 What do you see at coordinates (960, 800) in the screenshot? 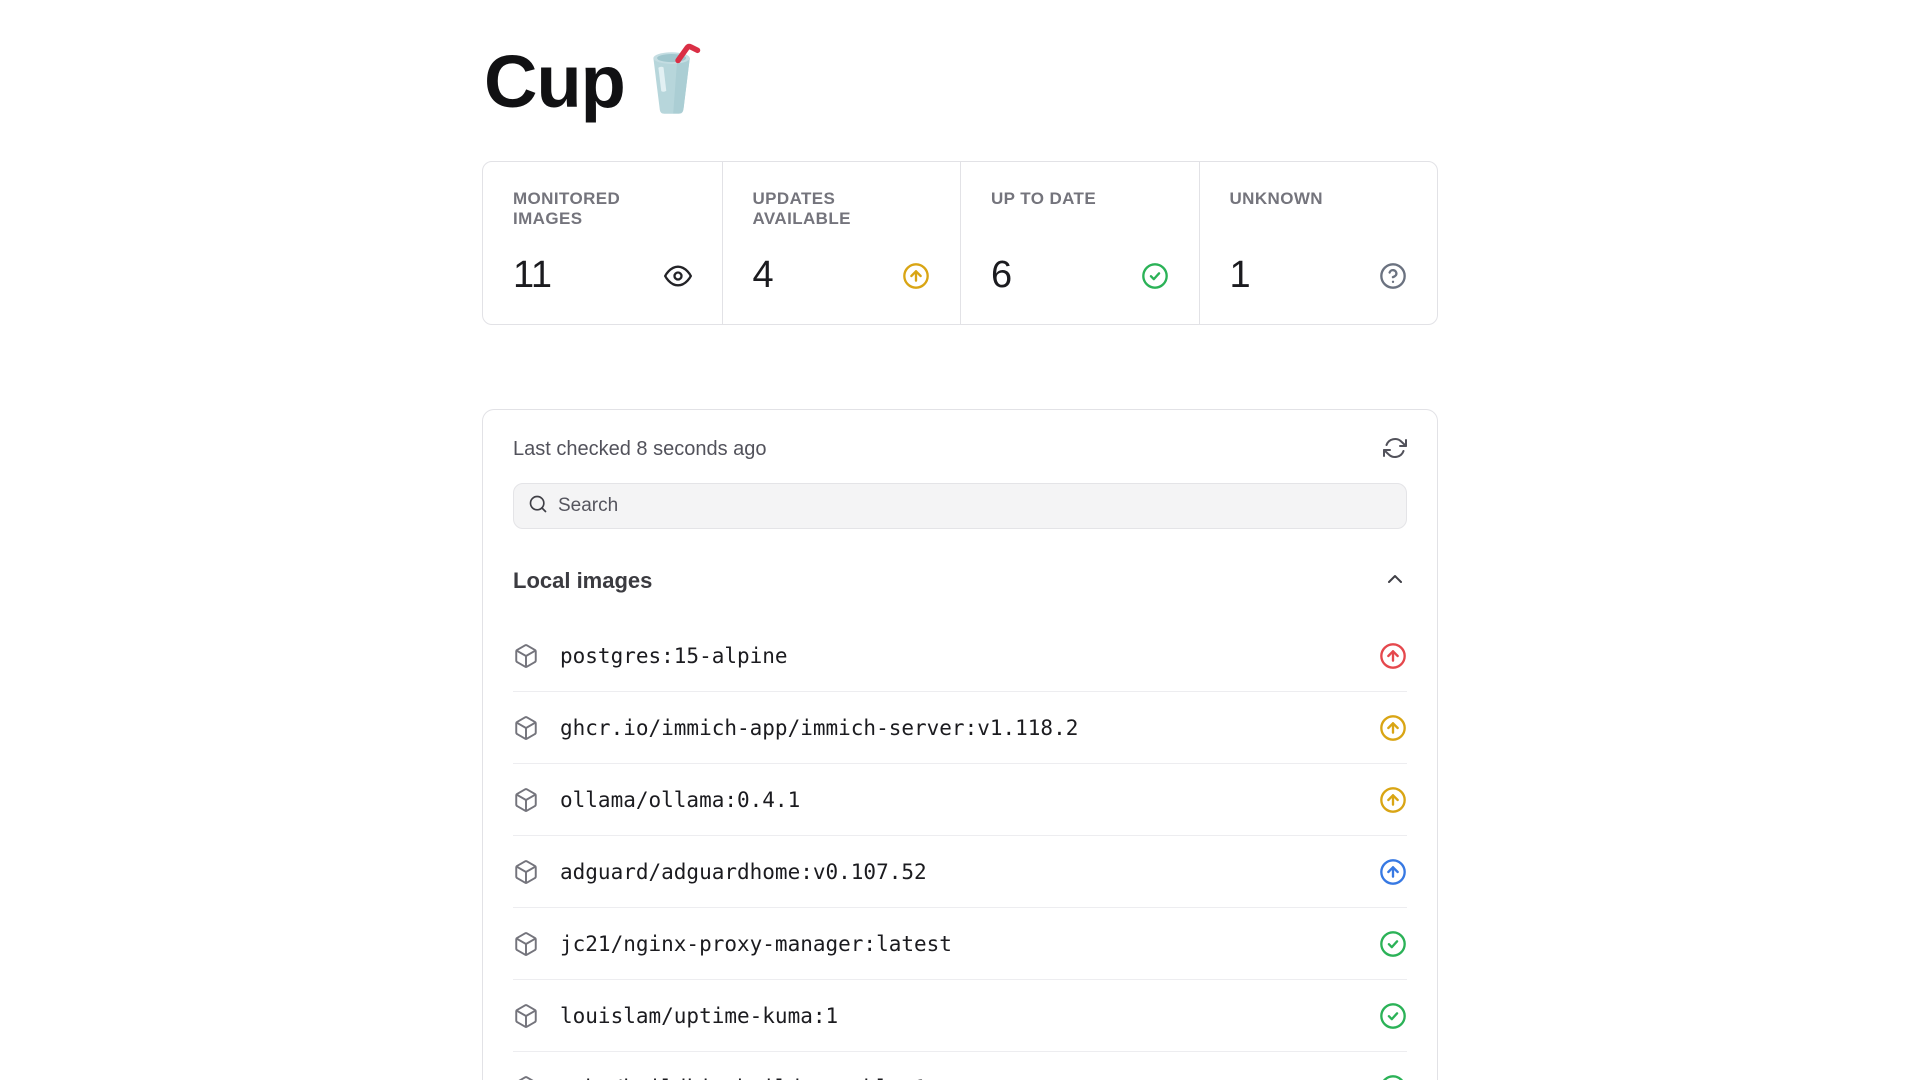
I see `image-row: ollama/ollama:0.4.1` at bounding box center [960, 800].